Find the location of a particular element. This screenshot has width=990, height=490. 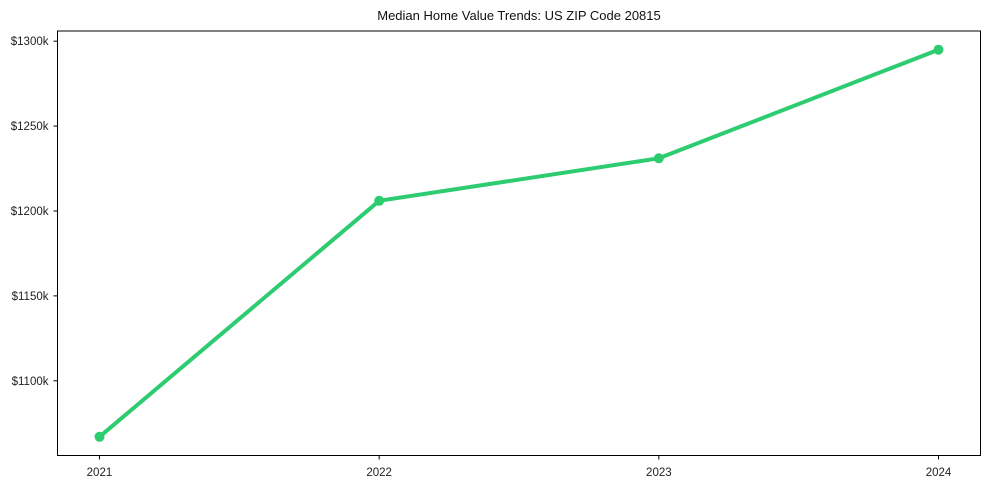

data-point-2024 is located at coordinates (938, 49).